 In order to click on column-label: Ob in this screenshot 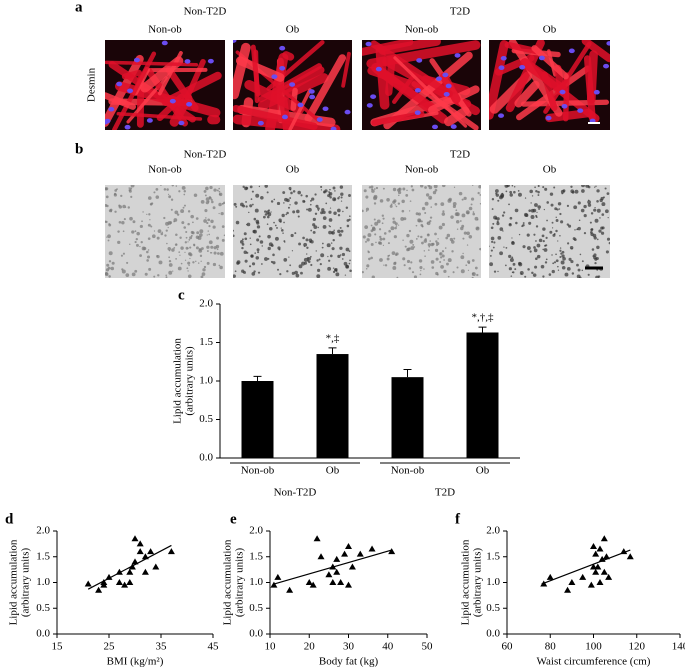, I will do `click(293, 30)`.